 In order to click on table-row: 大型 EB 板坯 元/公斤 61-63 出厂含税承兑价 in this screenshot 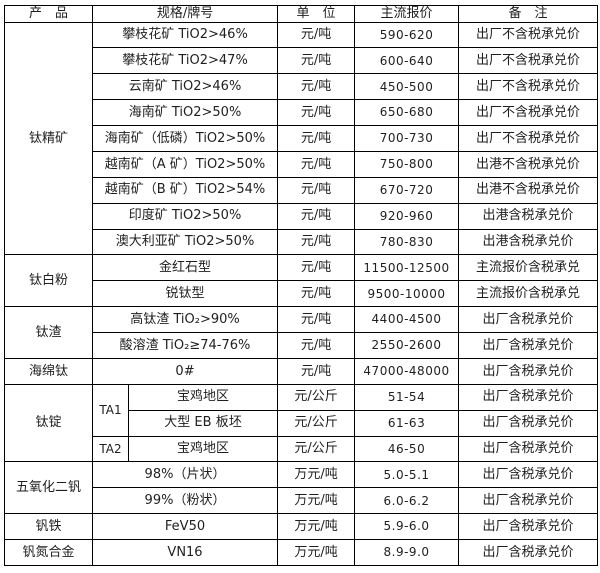, I will do `click(302, 423)`.